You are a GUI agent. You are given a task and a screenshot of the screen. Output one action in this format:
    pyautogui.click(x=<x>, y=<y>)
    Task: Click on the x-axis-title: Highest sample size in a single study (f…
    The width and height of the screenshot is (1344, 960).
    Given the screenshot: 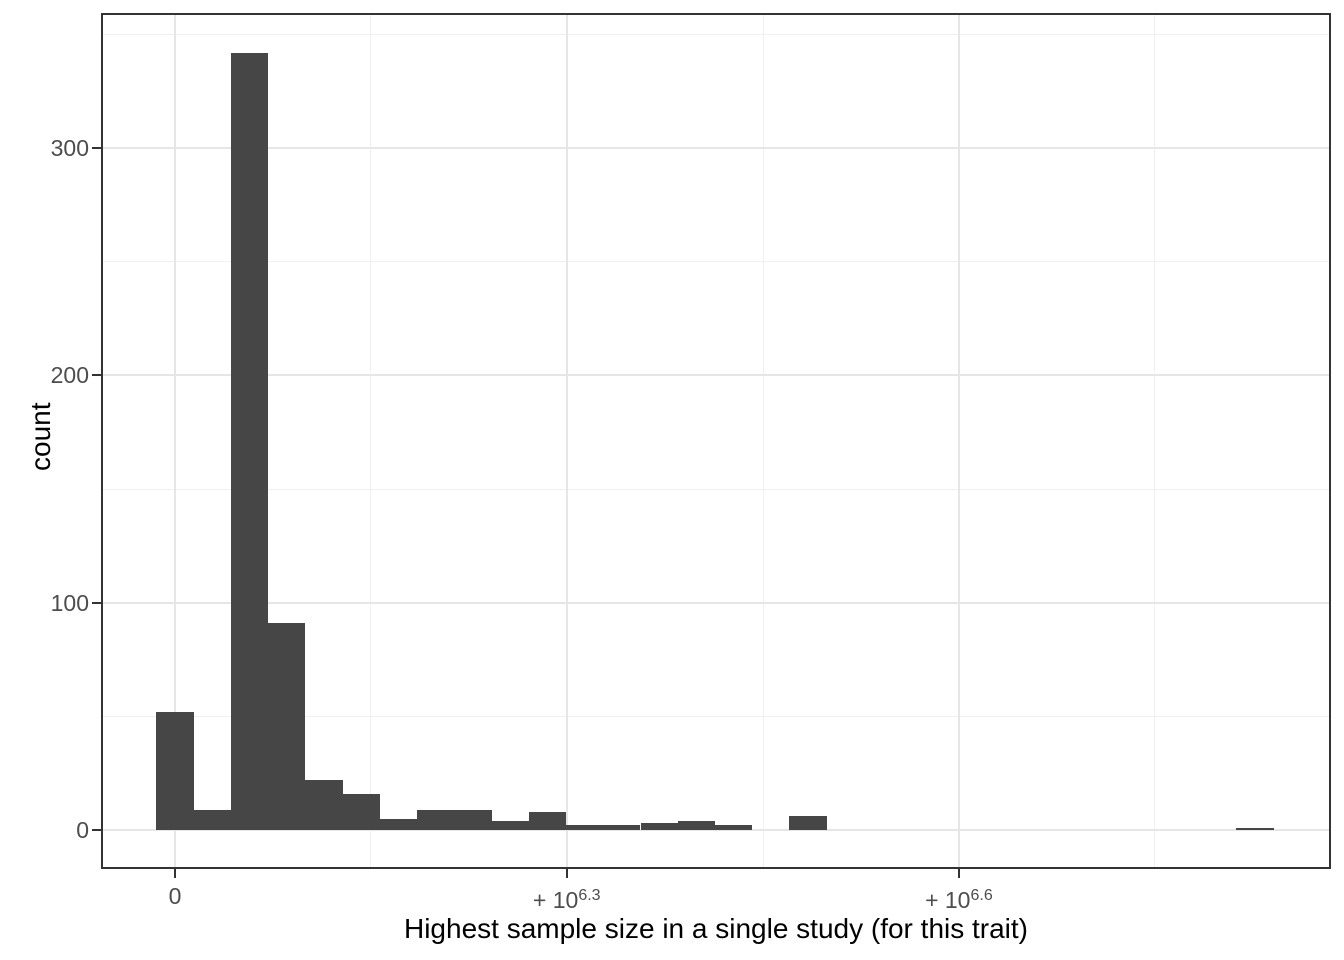 What is the action you would take?
    pyautogui.click(x=716, y=928)
    